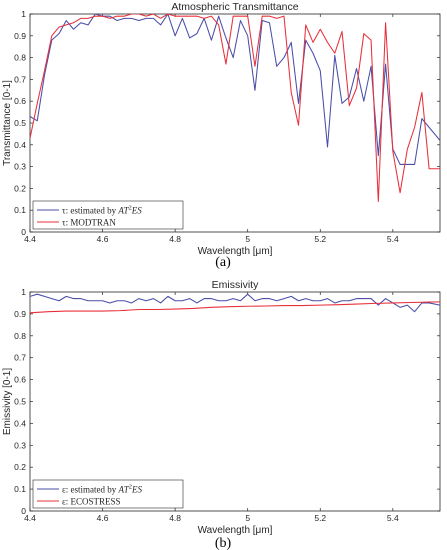 This screenshot has width=447, height=550. What do you see at coordinates (89, 223) in the screenshot?
I see `legend-entry: τ: MODTRAN` at bounding box center [89, 223].